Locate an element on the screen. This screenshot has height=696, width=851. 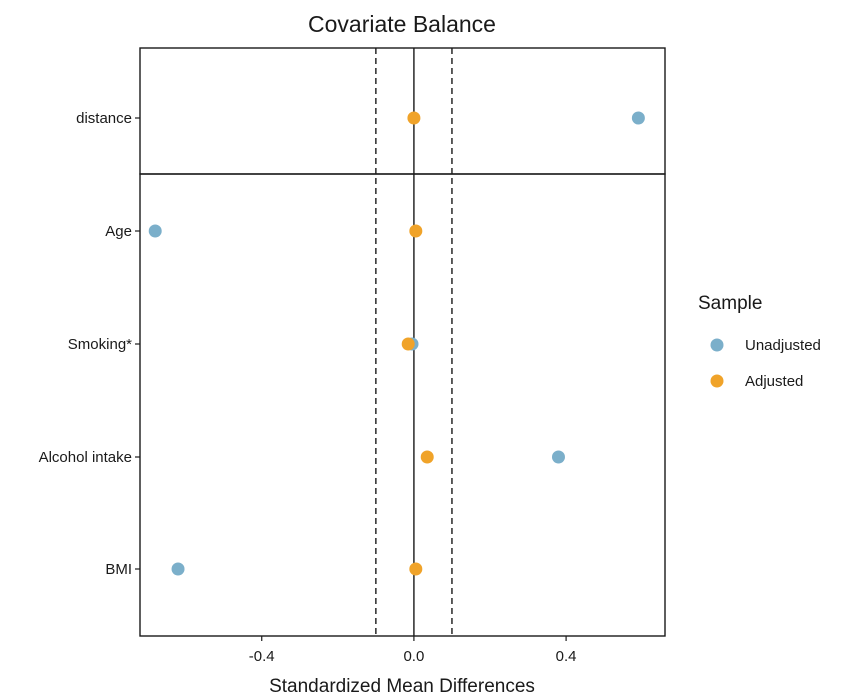
x-tick-label: 0.0 is located at coordinates (413, 656).